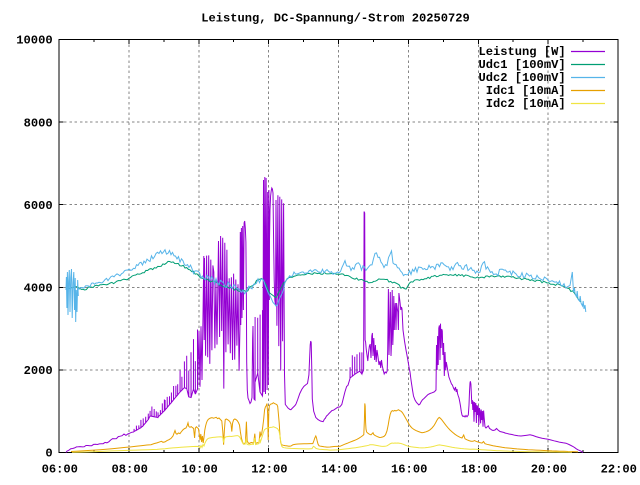 This screenshot has width=640, height=485. Describe the element at coordinates (526, 104) in the screenshot. I see `svg-text: Idc2 [10mA]` at that location.